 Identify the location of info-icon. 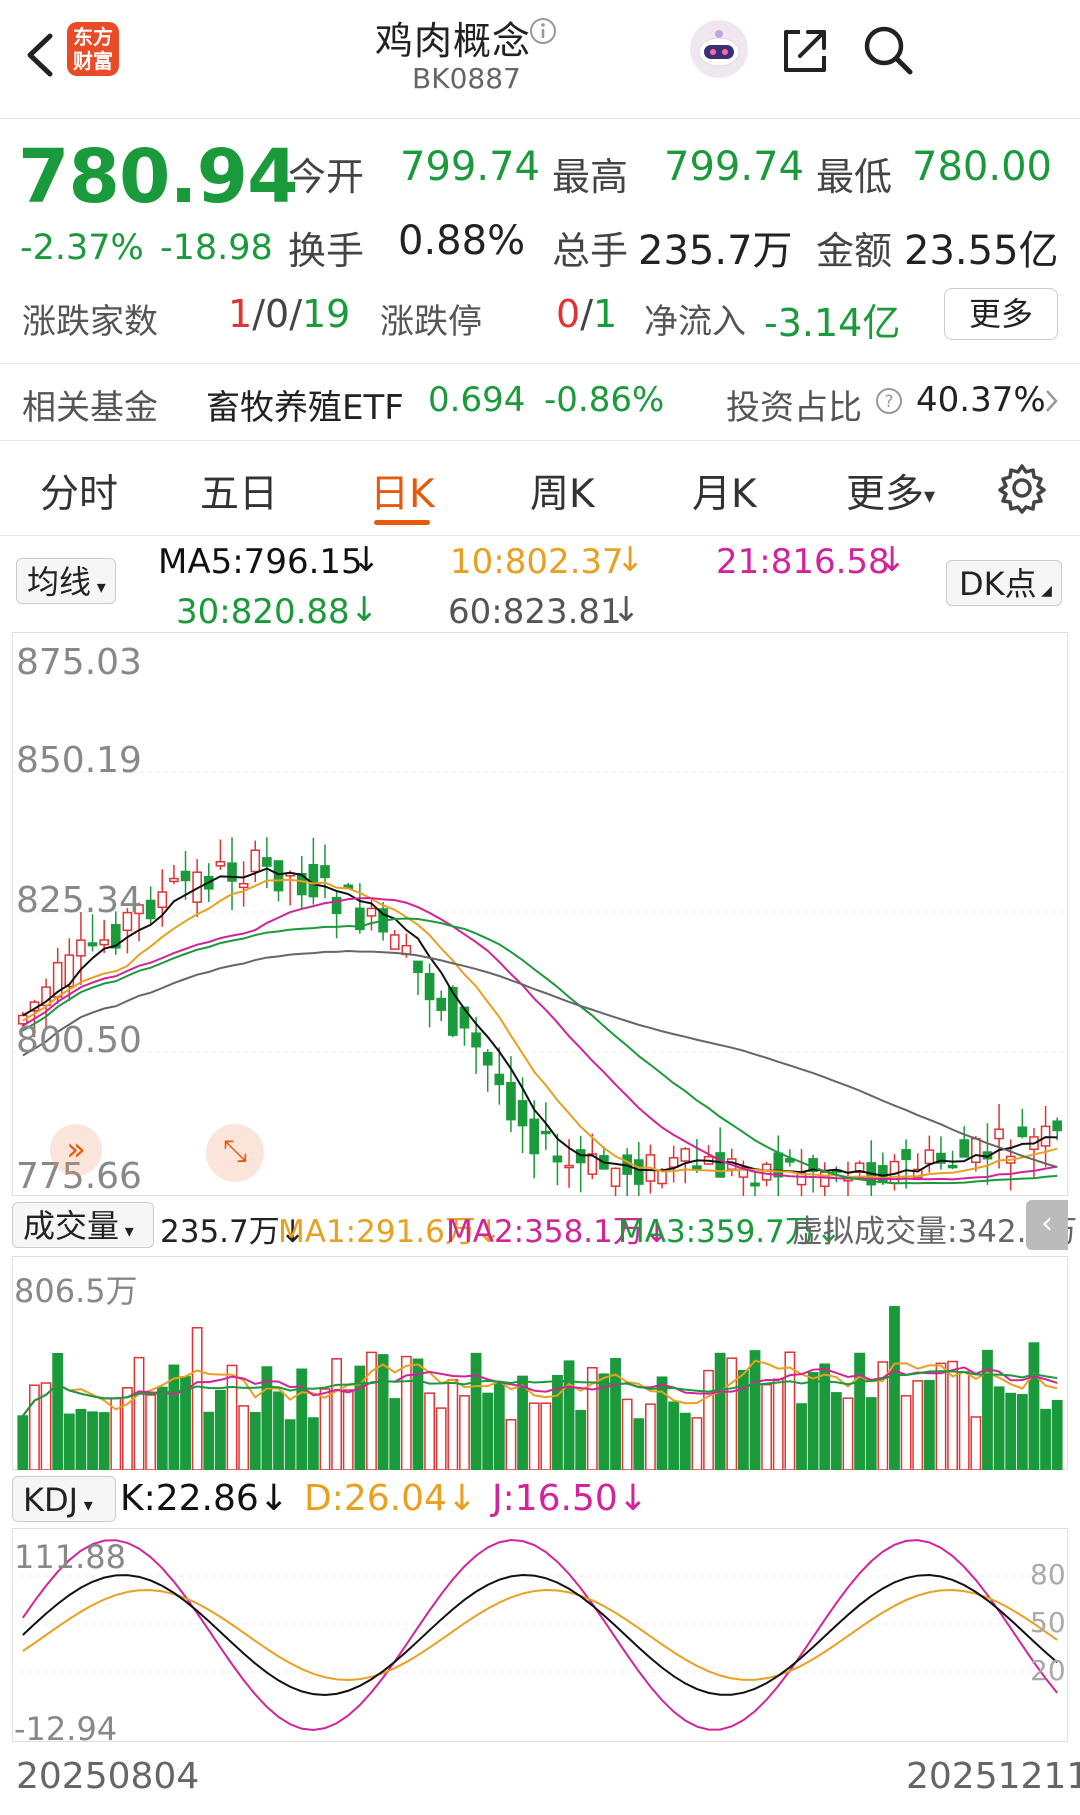
(543, 31).